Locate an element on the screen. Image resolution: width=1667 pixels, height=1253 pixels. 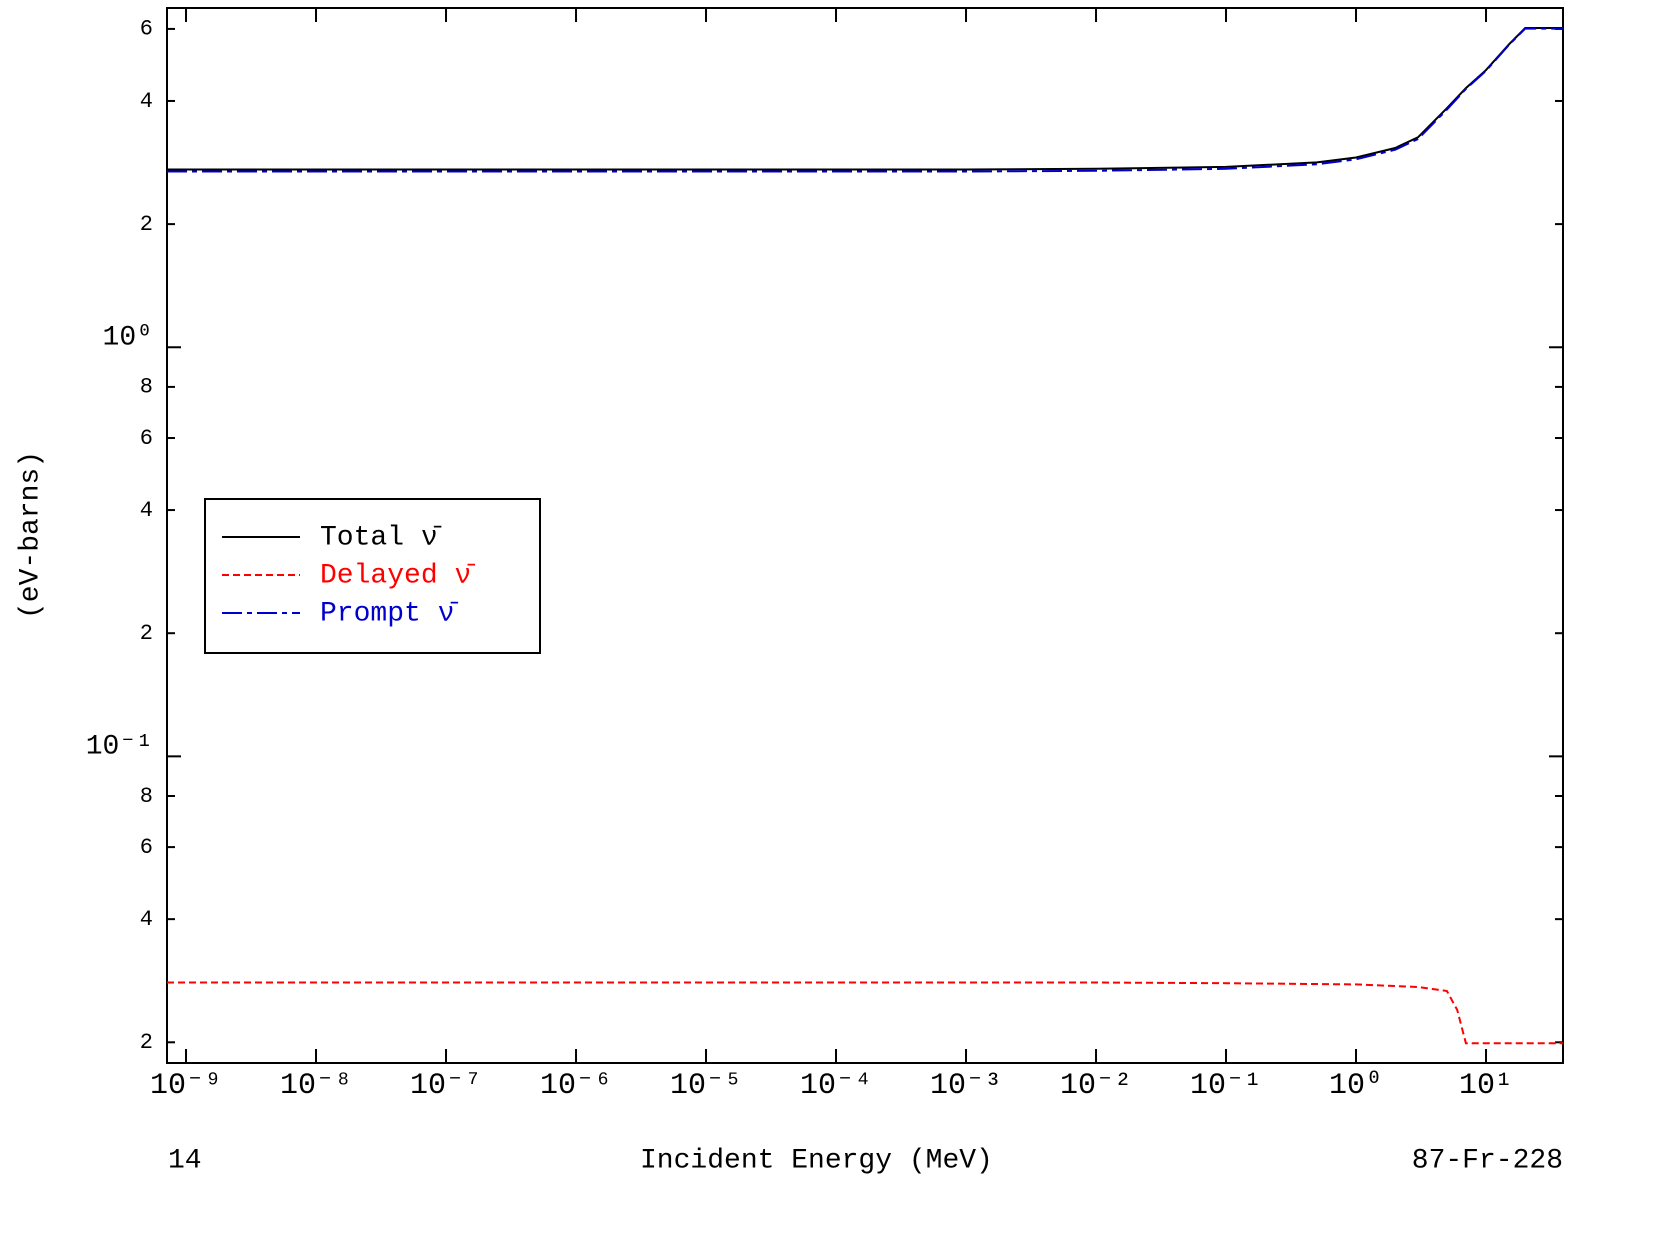
y-tick-label: 10⁻¹ is located at coordinates (119, 747).